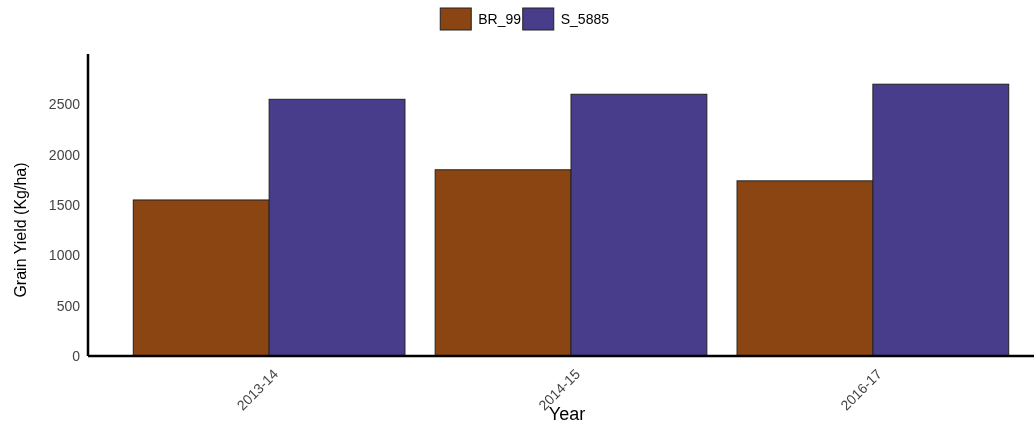 Image resolution: width=1034 pixels, height=421 pixels. I want to click on y-tick-label: 2500, so click(64, 104).